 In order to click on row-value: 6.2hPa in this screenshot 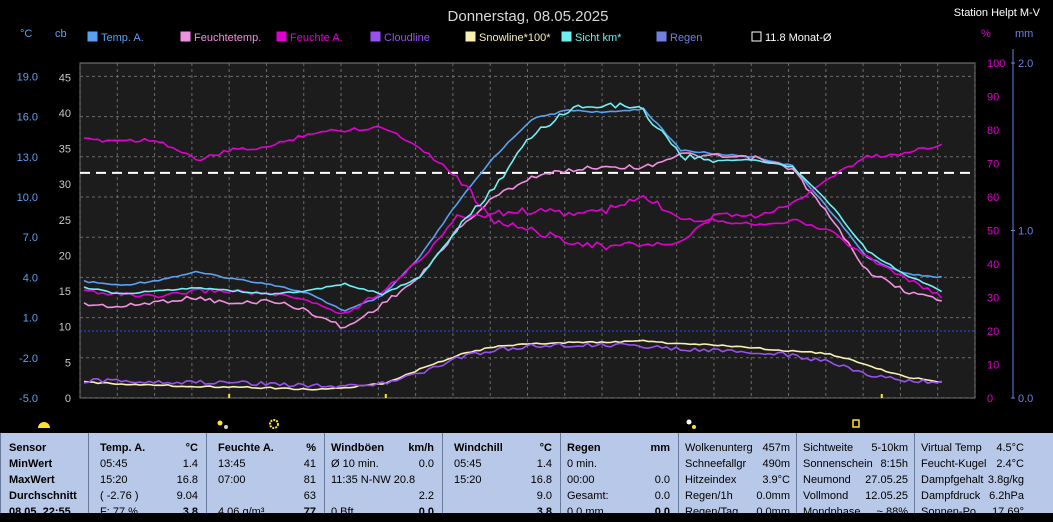, I will do `click(1006, 496)`.